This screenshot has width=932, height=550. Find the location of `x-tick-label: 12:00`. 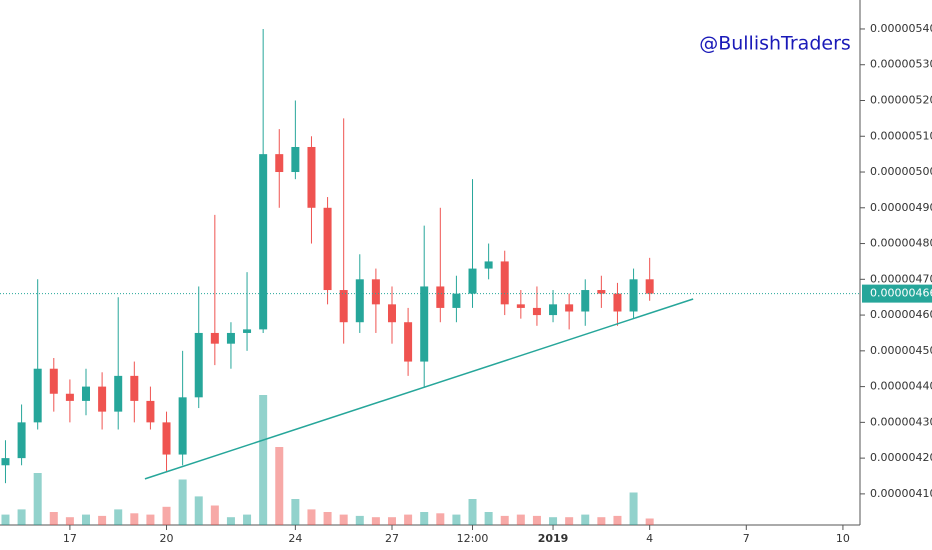

x-tick-label: 12:00 is located at coordinates (473, 538).